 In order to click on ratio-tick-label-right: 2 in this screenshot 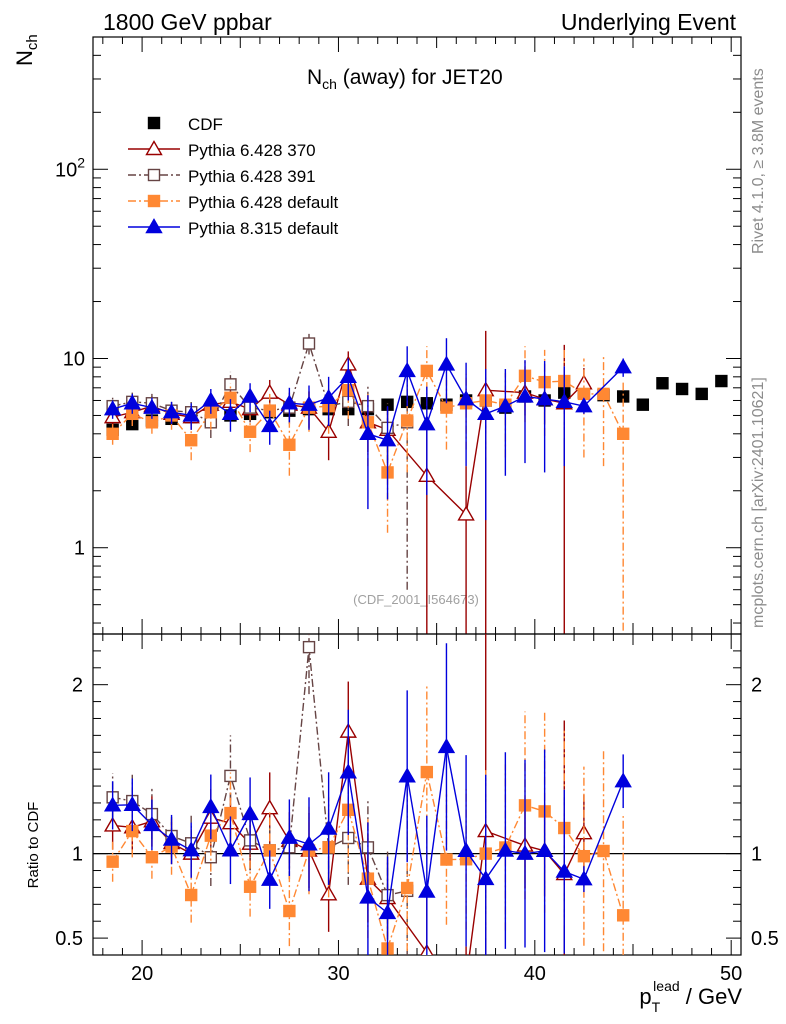, I will do `click(756, 686)`.